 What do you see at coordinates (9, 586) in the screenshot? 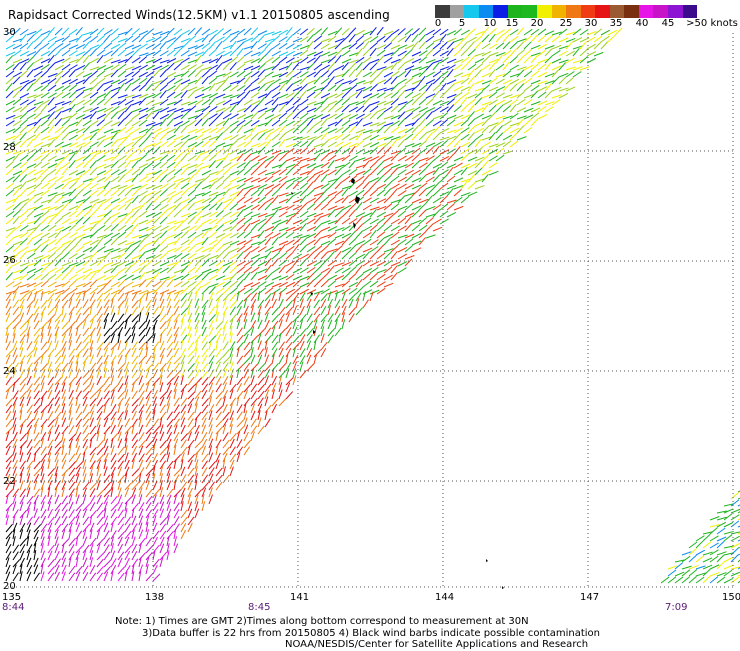
I see `lat-label-20: 20` at bounding box center [9, 586].